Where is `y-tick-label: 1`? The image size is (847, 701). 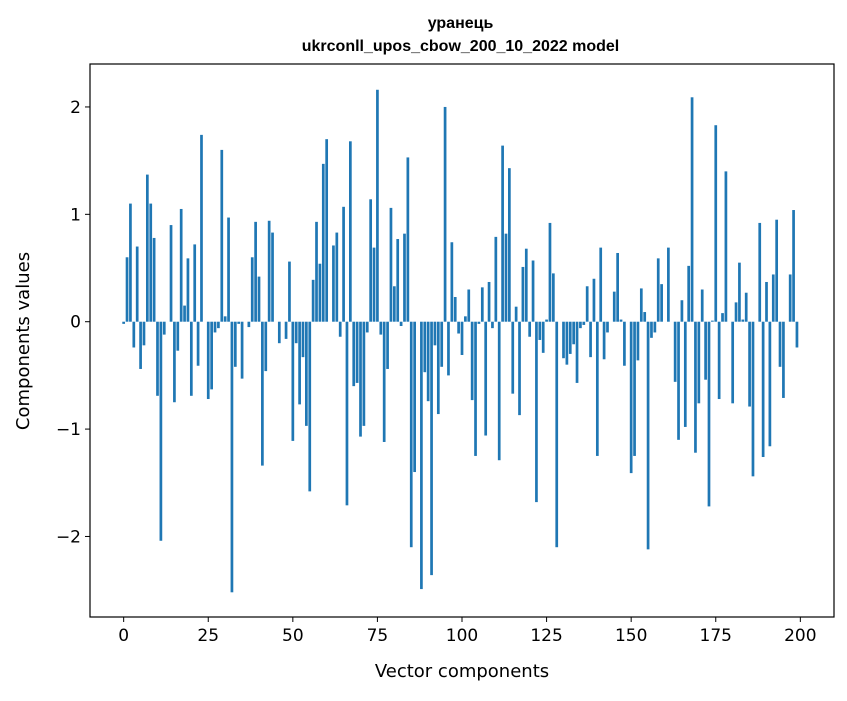
y-tick-label: 1 is located at coordinates (75, 215).